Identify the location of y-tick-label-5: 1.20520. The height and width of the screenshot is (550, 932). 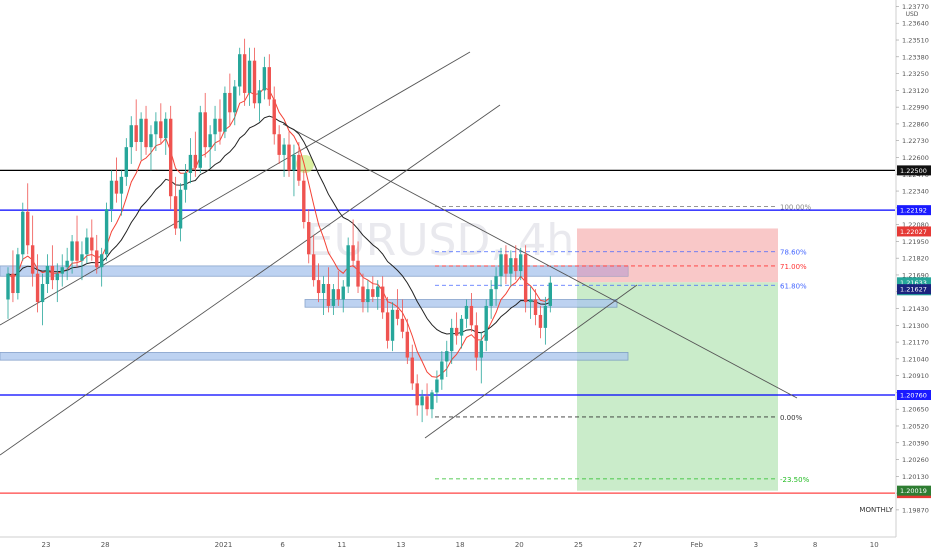
(915, 426).